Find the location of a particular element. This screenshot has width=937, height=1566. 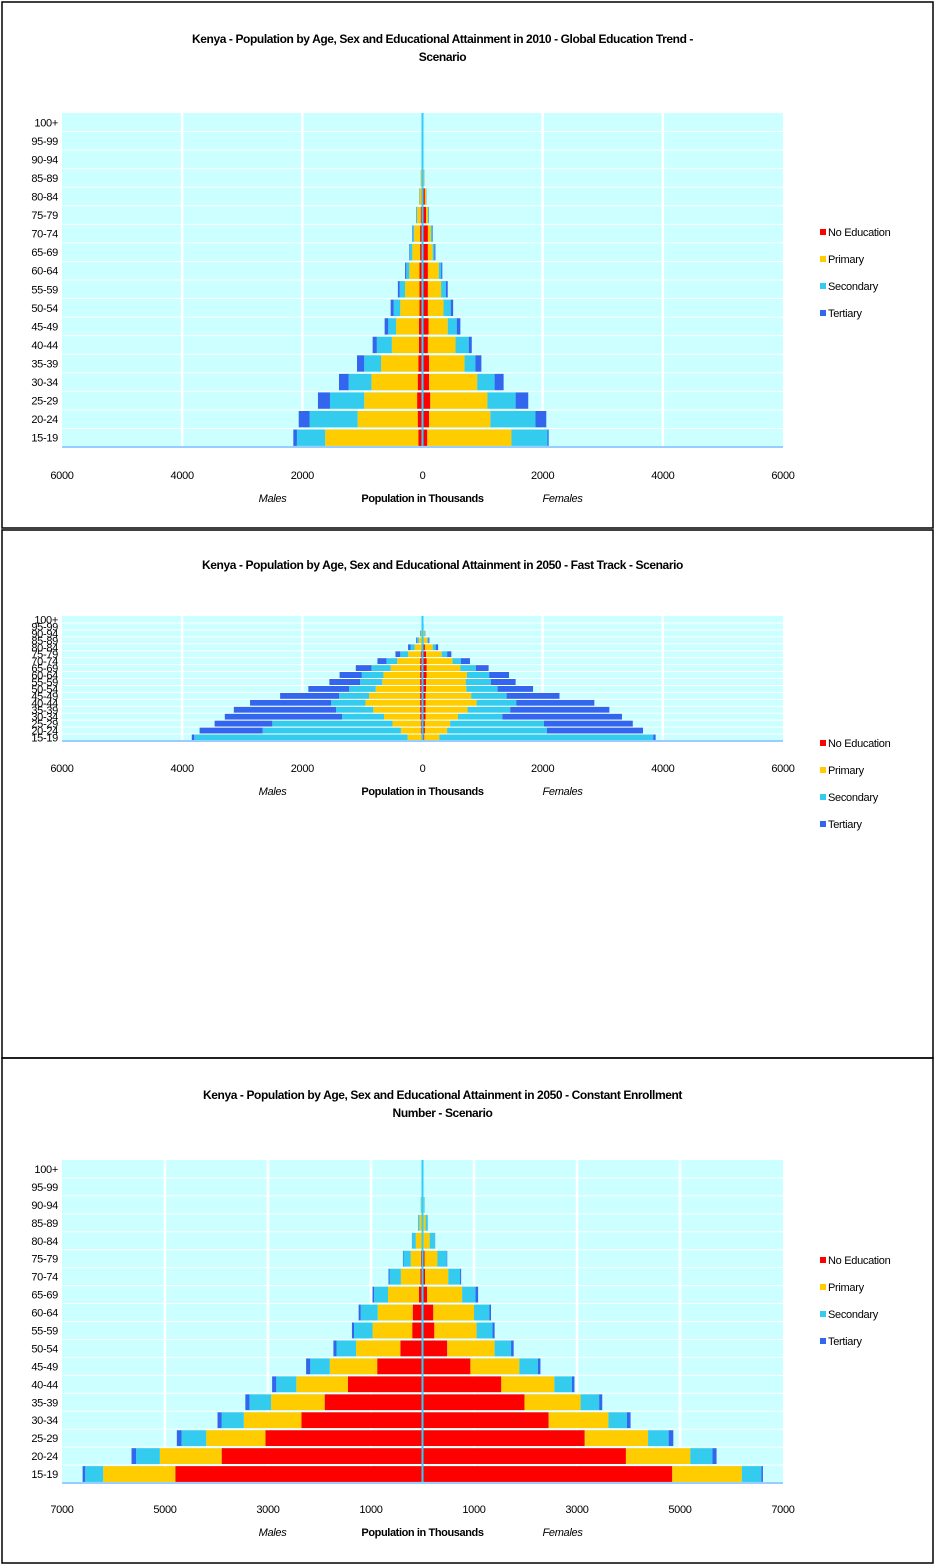

age-group-label: 100+ is located at coordinates (46, 1170).